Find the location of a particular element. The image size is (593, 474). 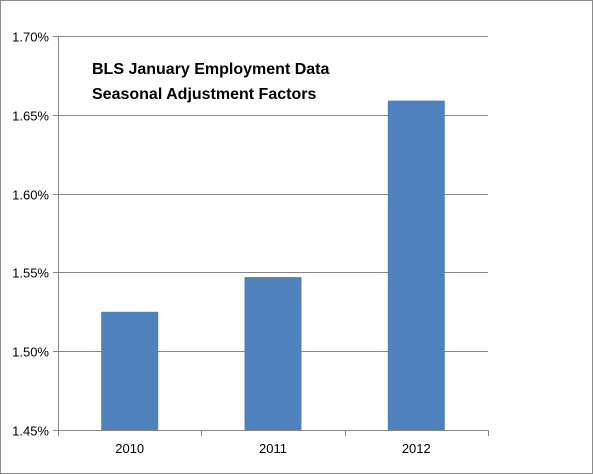

chart-title-line-2: Seasonal Adjustment Factors is located at coordinates (204, 94).